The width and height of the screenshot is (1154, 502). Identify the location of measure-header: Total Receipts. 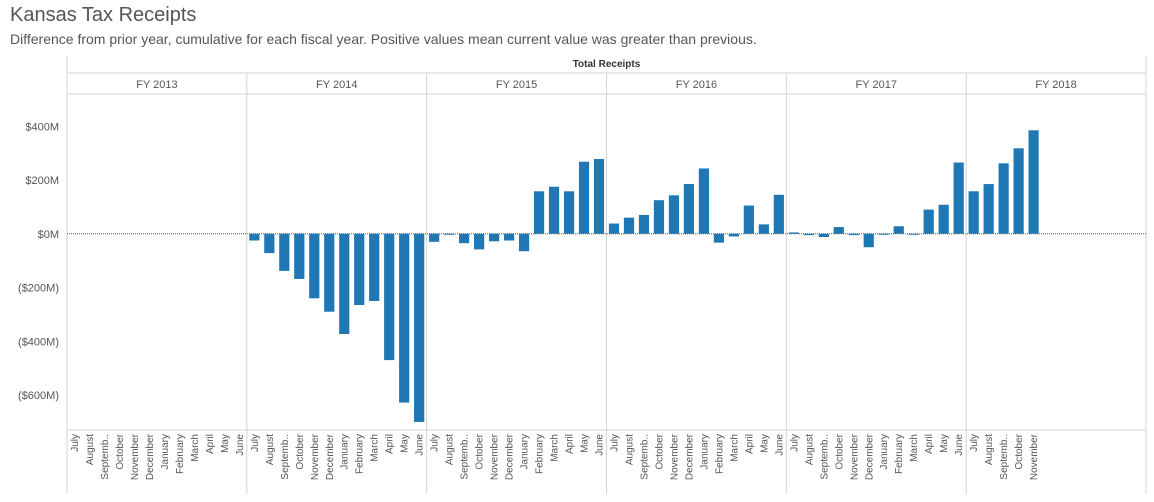
(607, 64).